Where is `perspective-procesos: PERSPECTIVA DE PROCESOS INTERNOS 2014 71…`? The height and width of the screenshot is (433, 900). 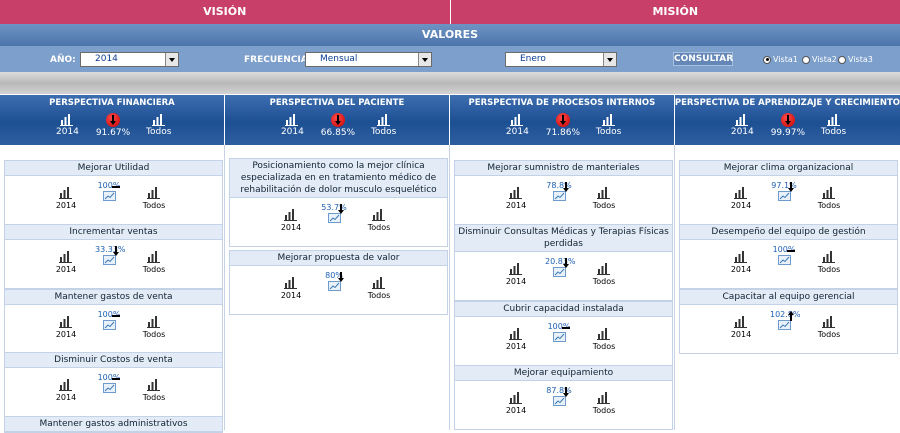 perspective-procesos: PERSPECTIVA DE PROCESOS INTERNOS 2014 71… is located at coordinates (562, 120).